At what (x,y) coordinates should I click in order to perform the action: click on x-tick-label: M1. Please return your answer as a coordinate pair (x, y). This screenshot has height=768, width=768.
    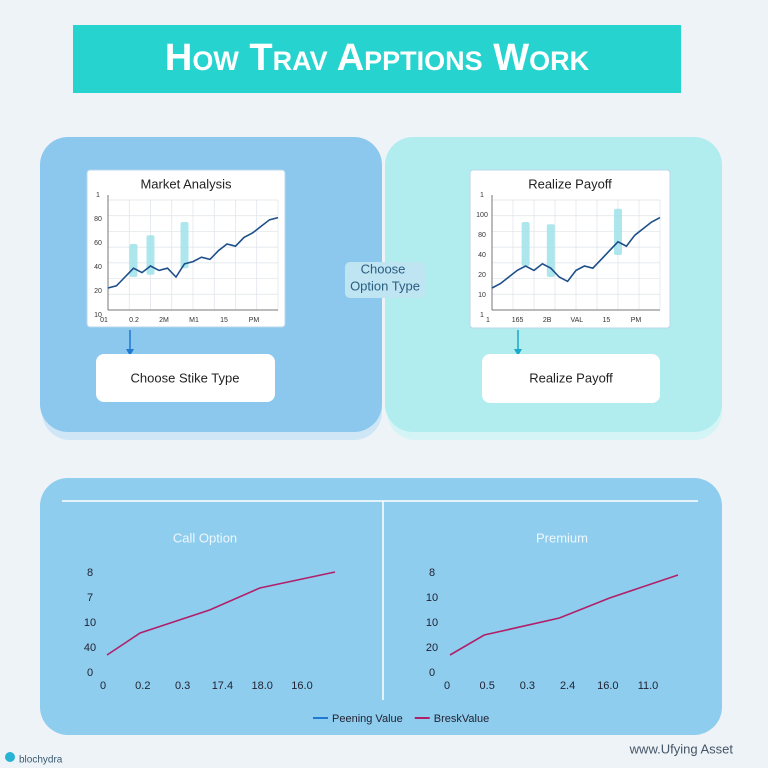
    Looking at the image, I should click on (194, 320).